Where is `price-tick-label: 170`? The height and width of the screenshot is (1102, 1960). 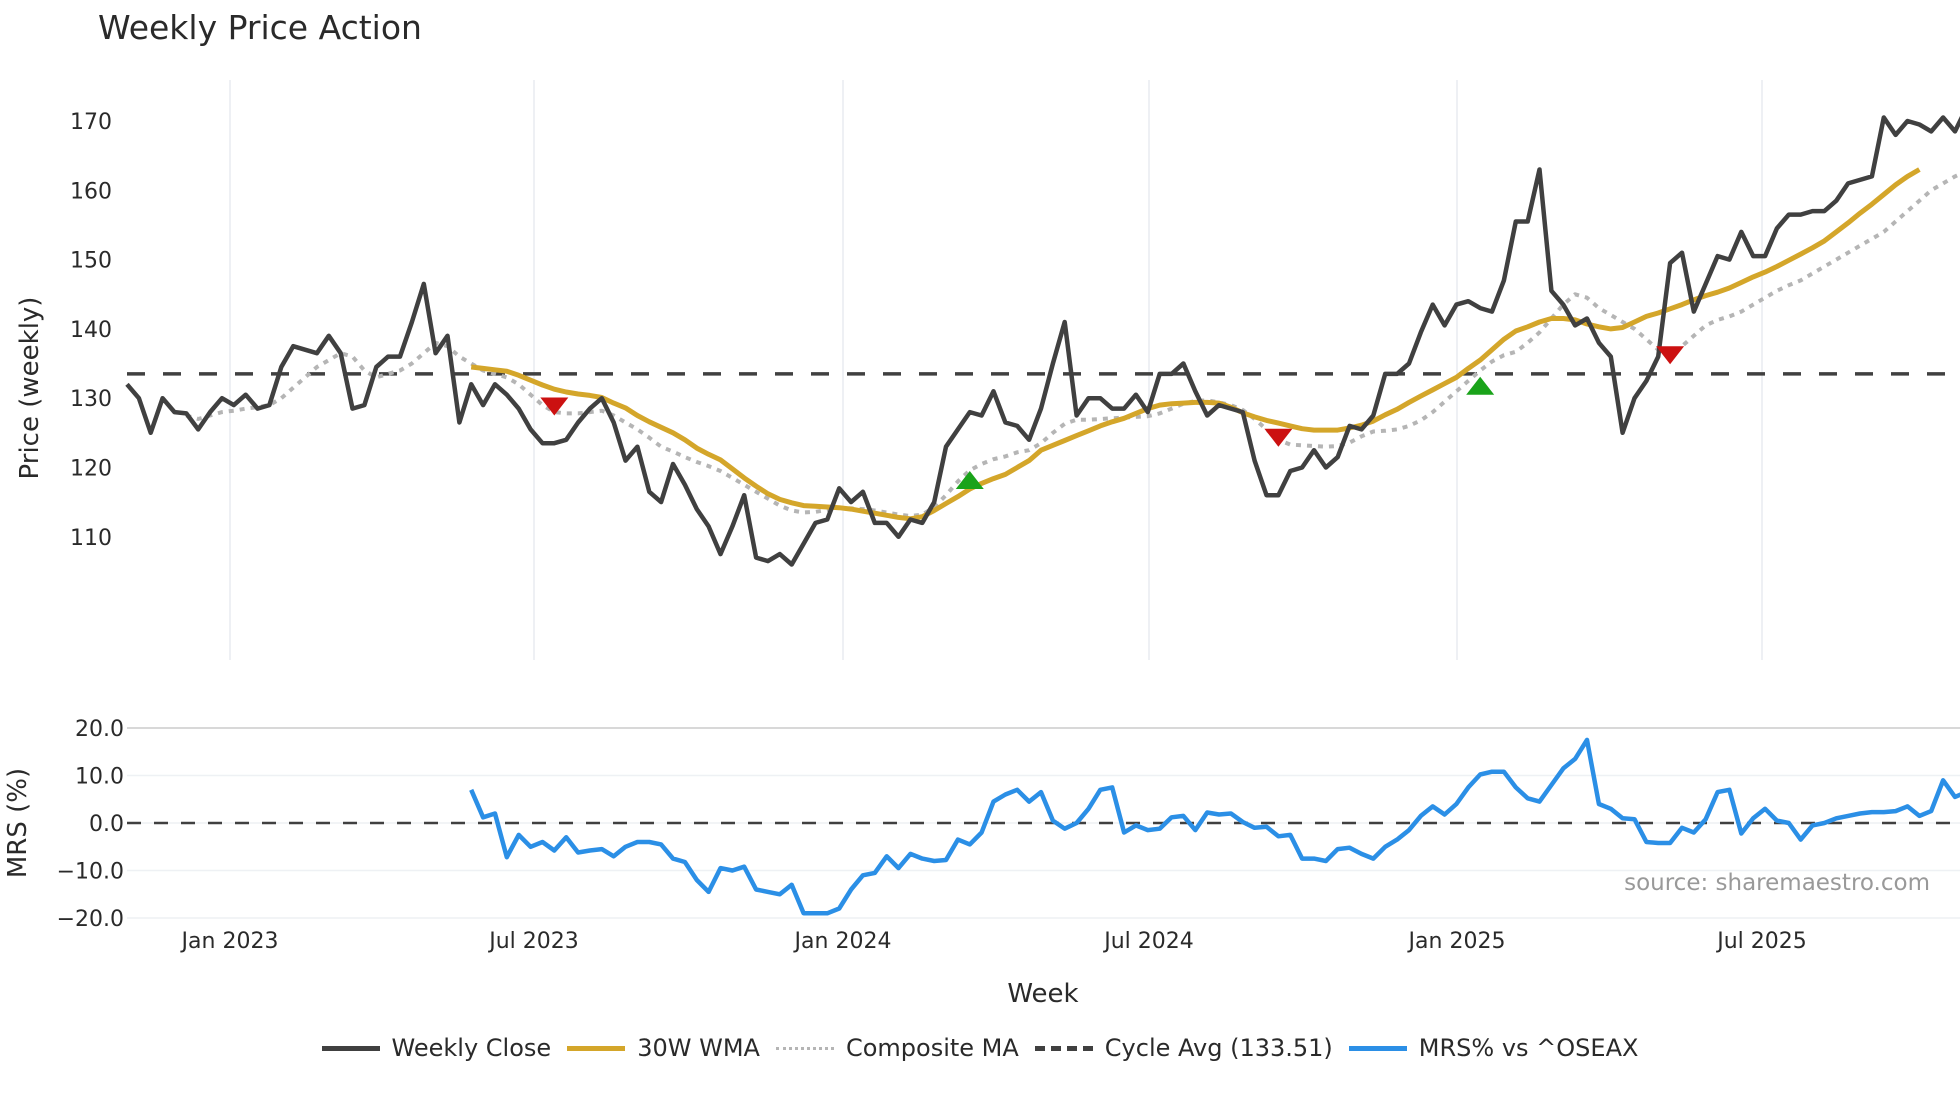
price-tick-label: 170 is located at coordinates (91, 122).